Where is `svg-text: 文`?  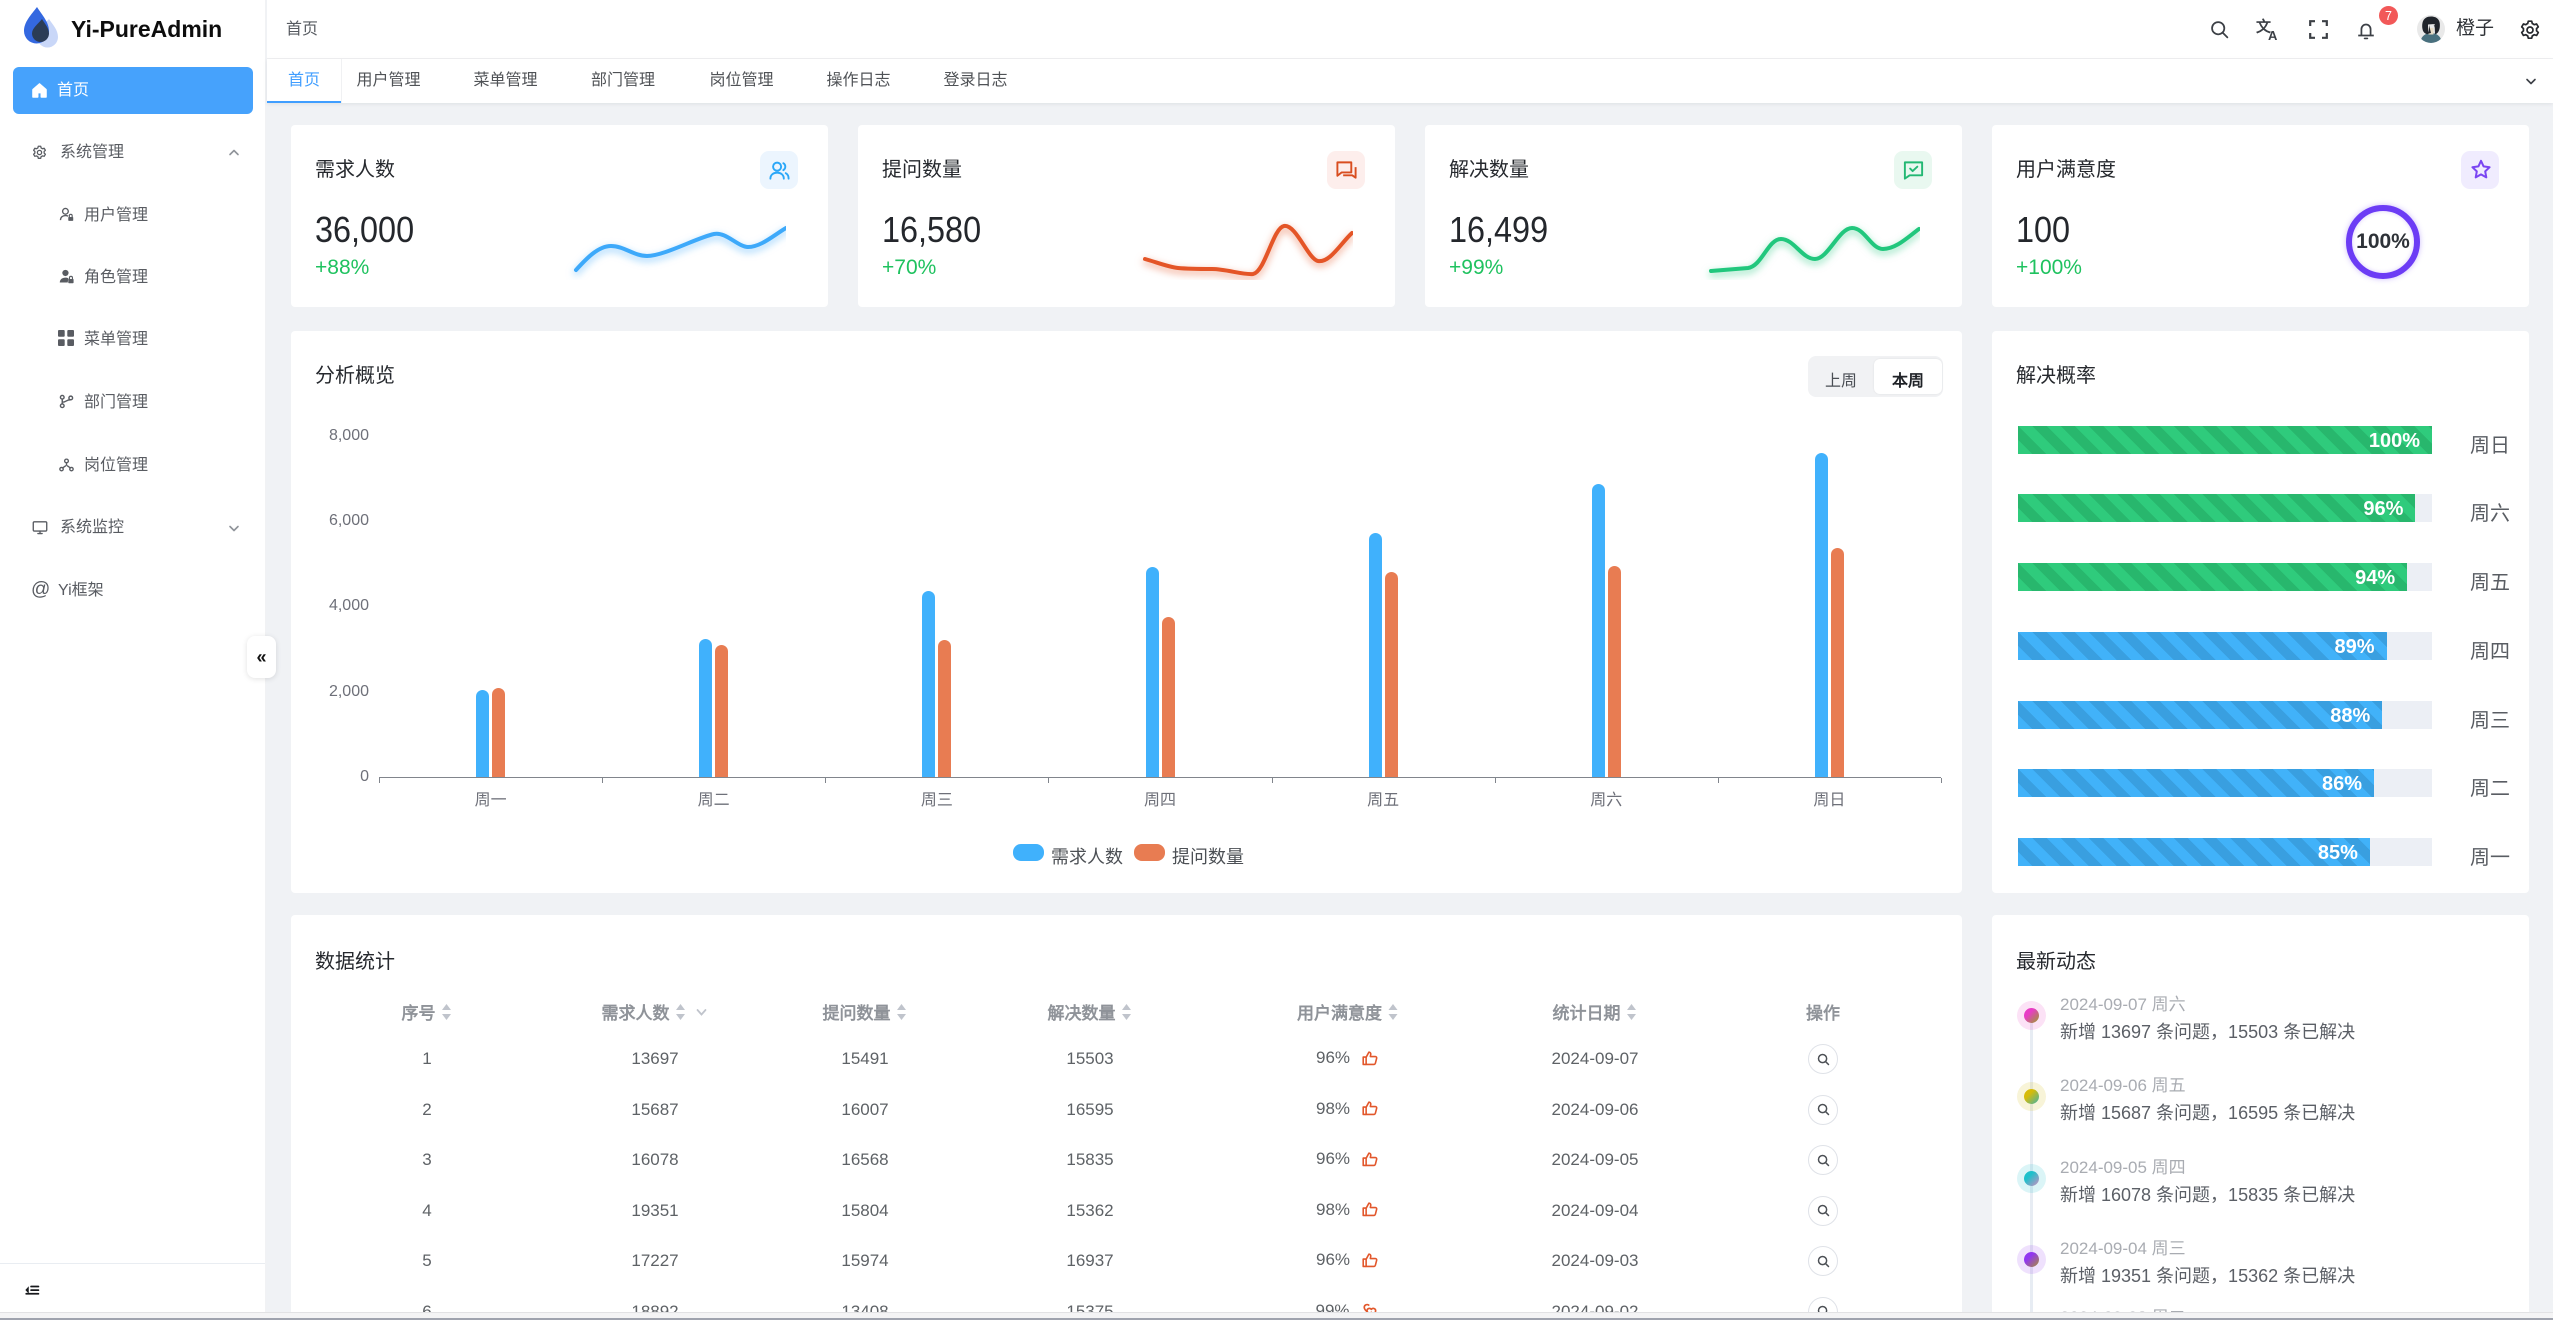
svg-text: 文 is located at coordinates (2264, 27).